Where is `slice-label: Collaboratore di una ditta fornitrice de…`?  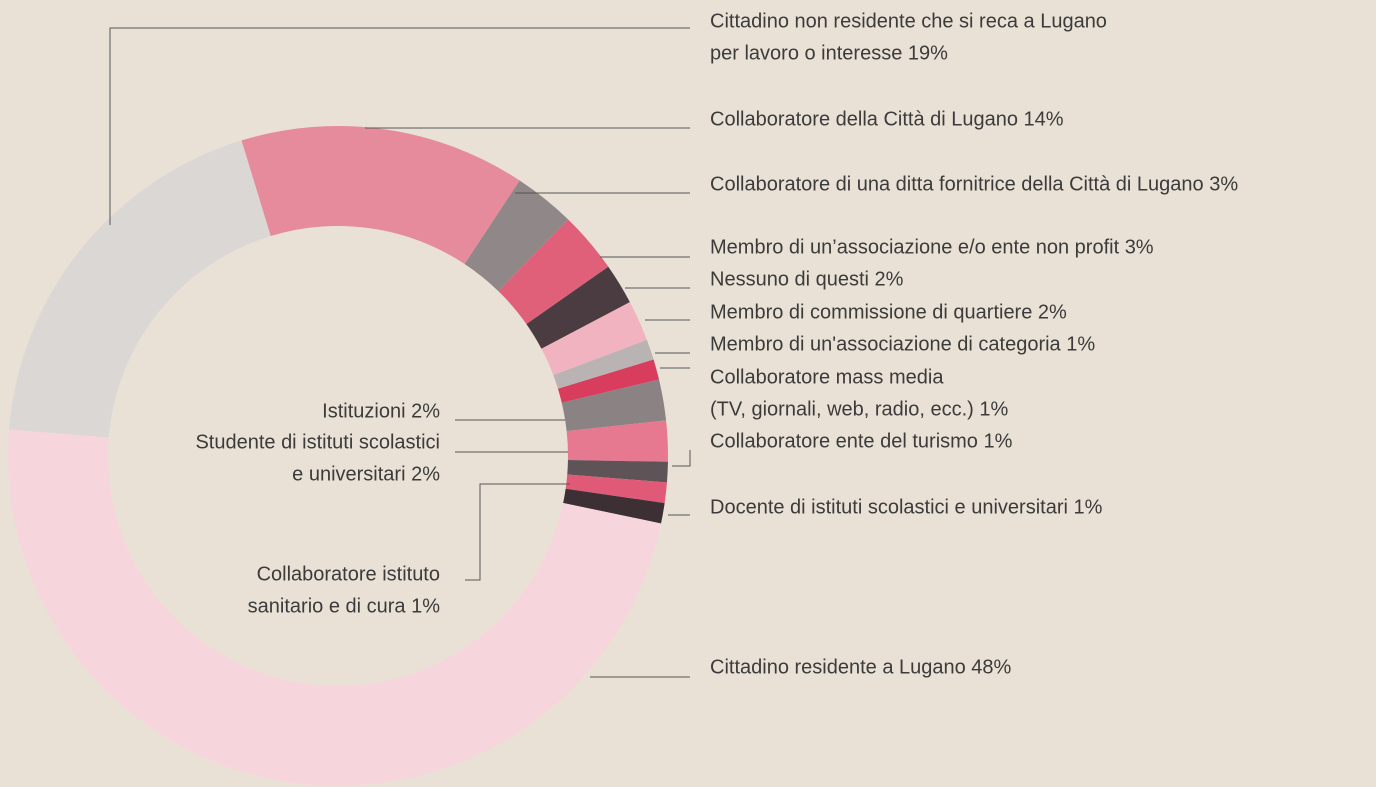 slice-label: Collaboratore di una ditta fornitrice de… is located at coordinates (974, 184).